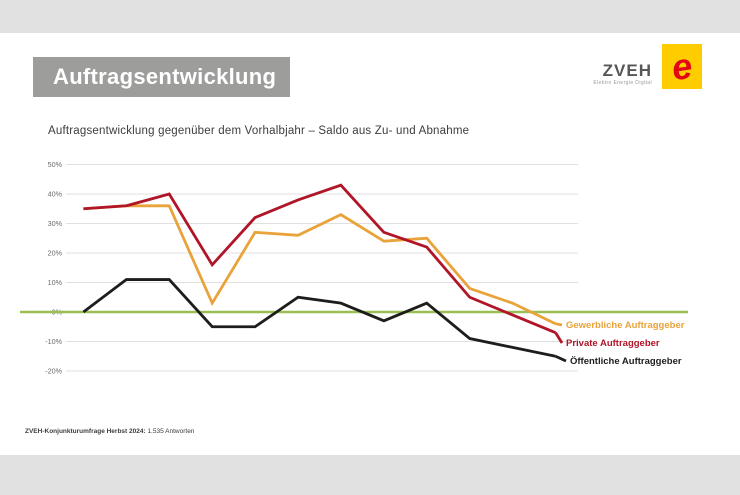  I want to click on y-axis-tick-label: 30%, so click(55, 223).